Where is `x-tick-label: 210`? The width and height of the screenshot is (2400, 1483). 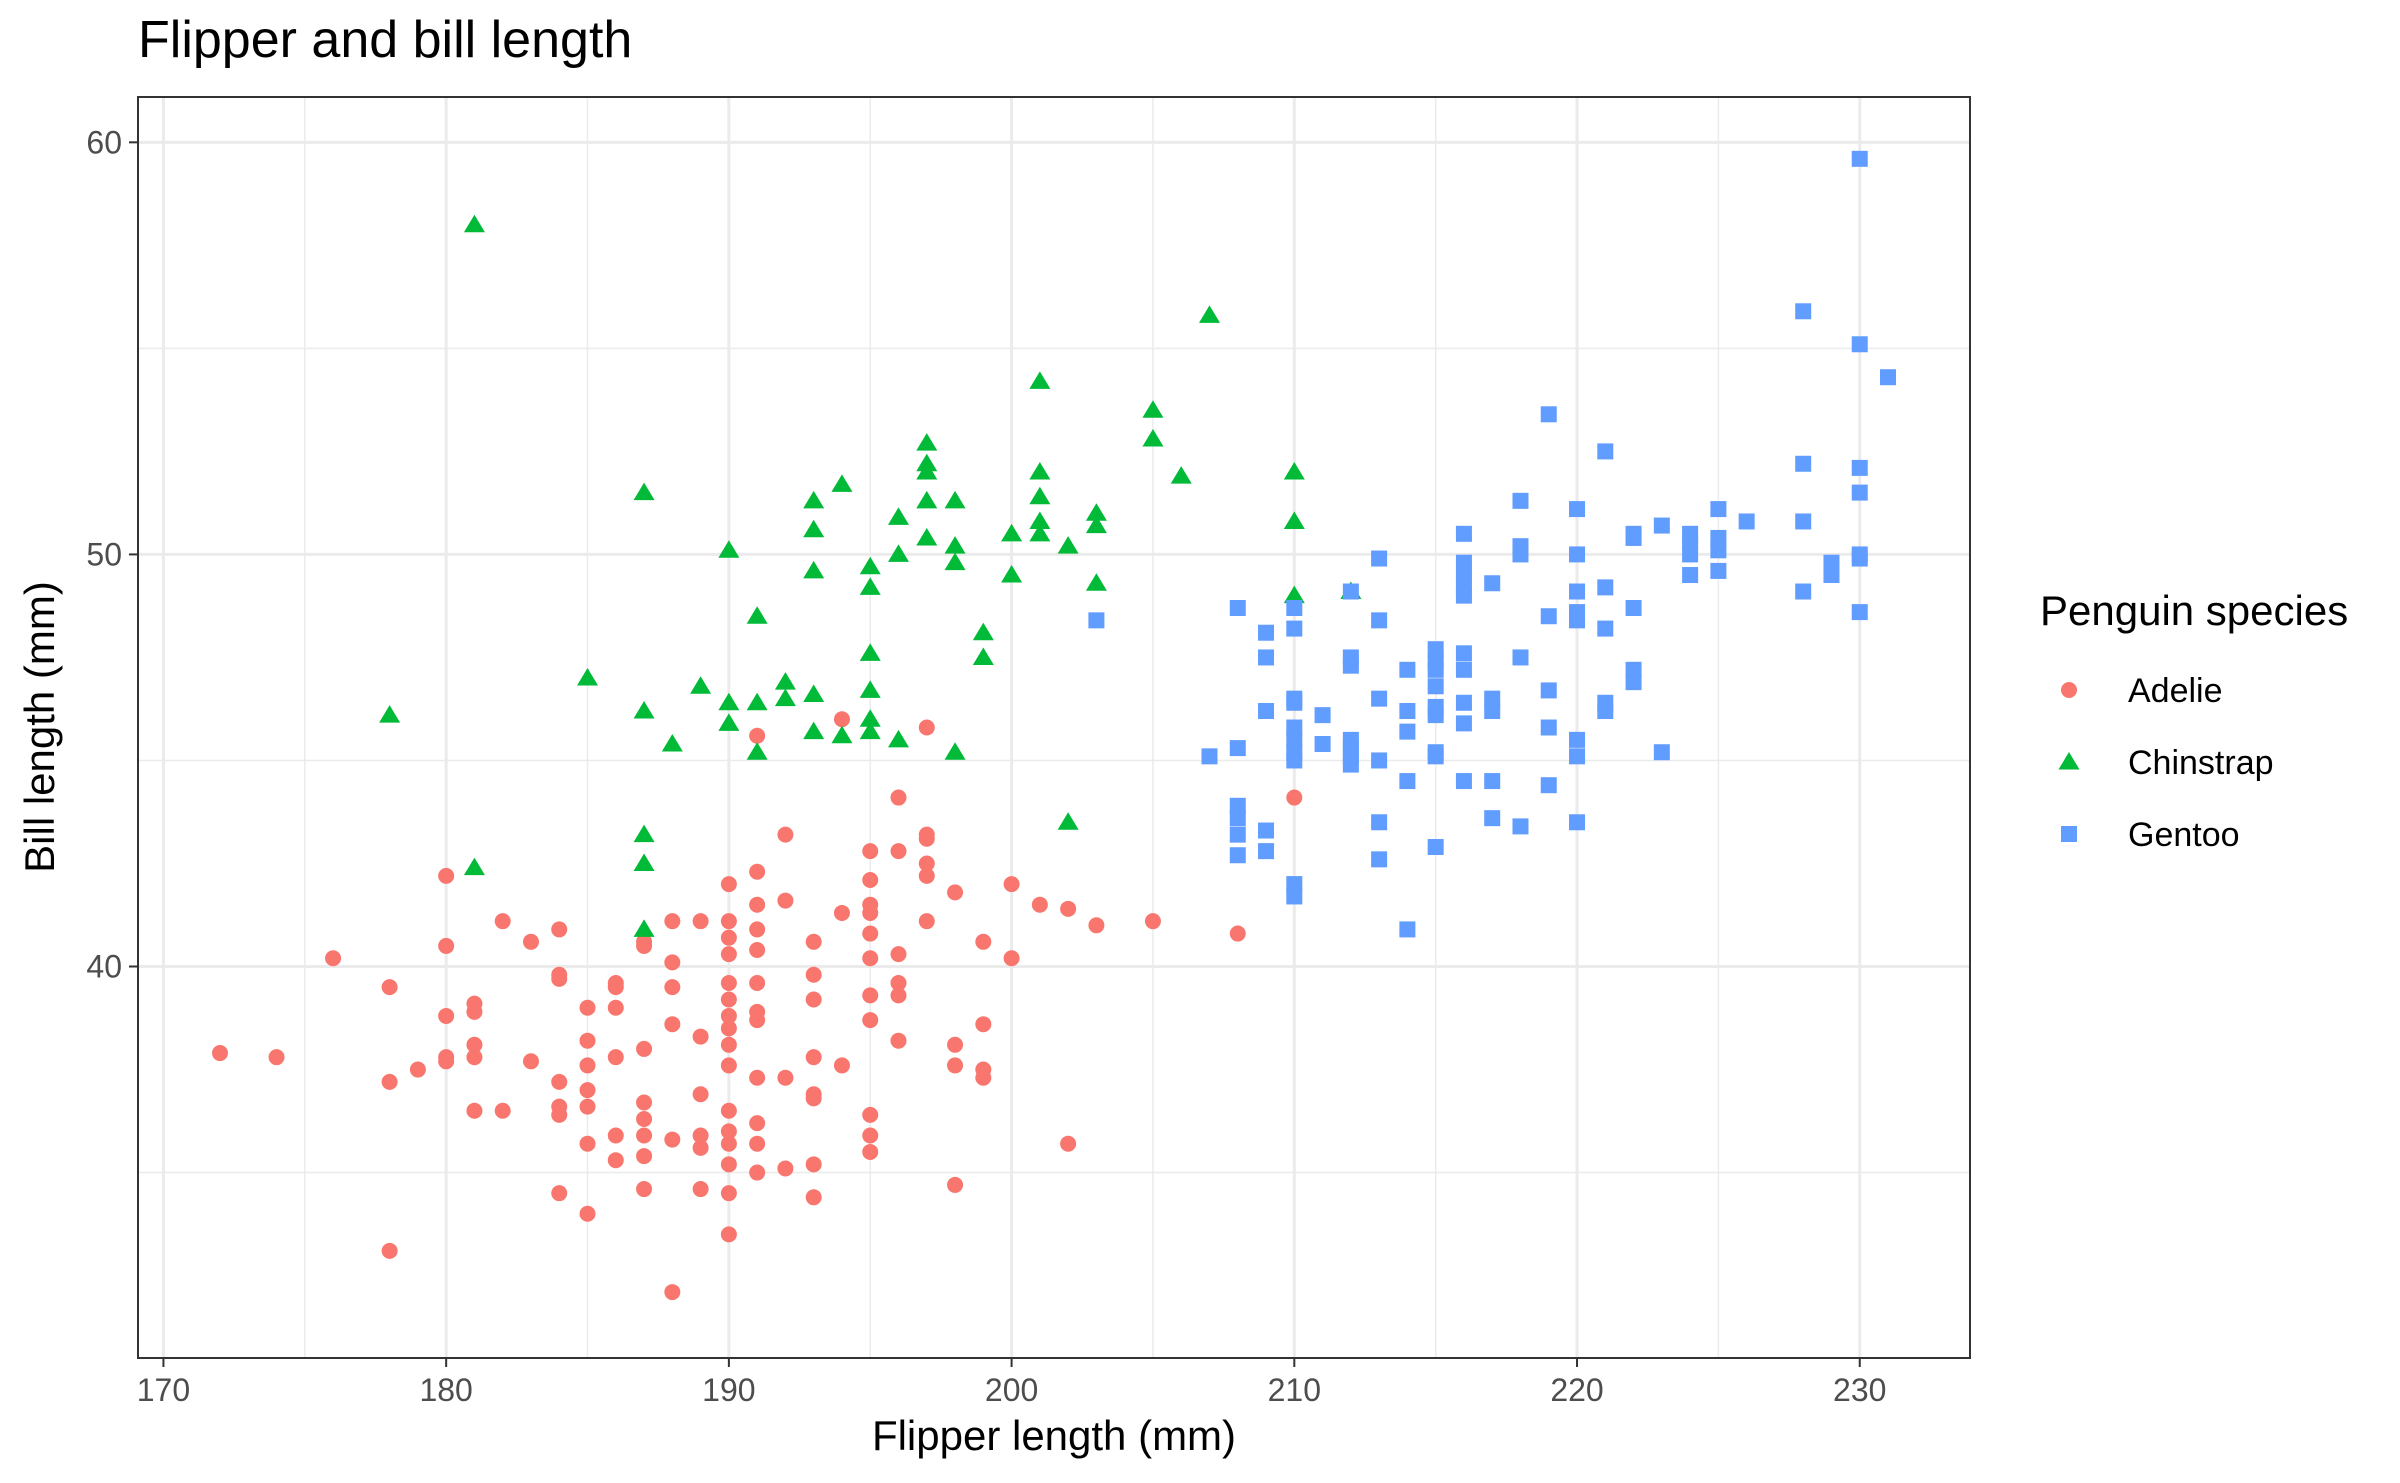 x-tick-label: 210 is located at coordinates (1294, 1390).